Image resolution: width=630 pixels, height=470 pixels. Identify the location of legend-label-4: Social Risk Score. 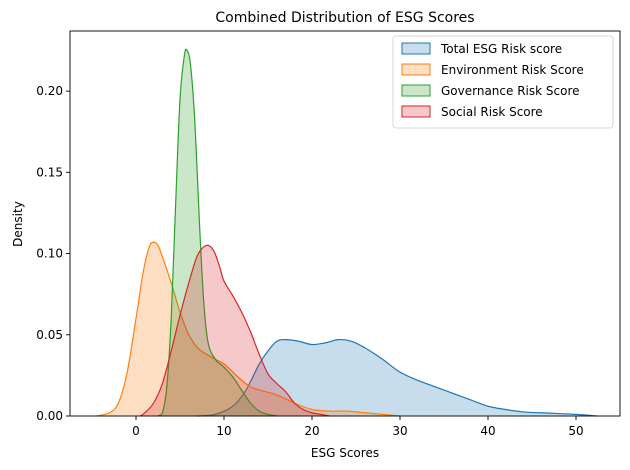
(492, 112).